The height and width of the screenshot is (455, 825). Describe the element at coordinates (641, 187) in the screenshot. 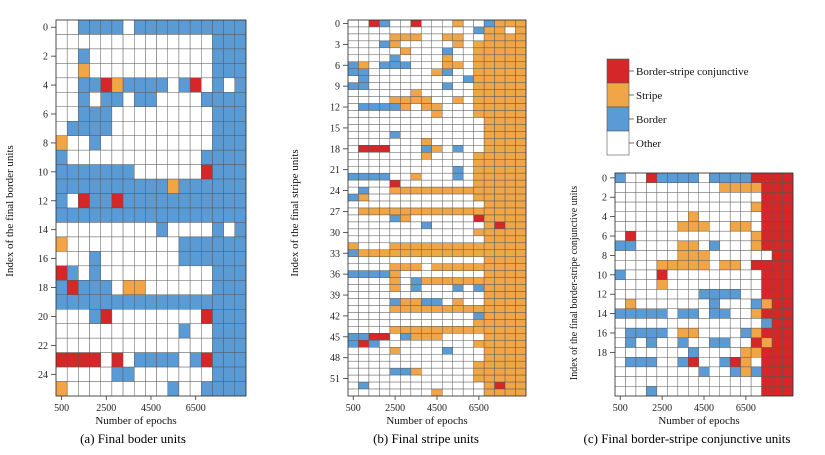

I see `cell-c-r1-c2` at that location.